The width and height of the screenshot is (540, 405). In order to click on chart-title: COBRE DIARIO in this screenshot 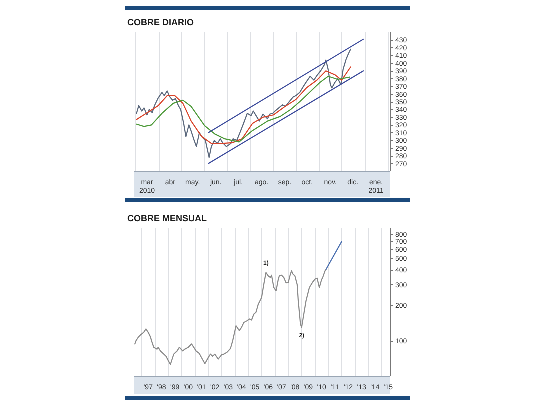, I will do `click(161, 23)`.